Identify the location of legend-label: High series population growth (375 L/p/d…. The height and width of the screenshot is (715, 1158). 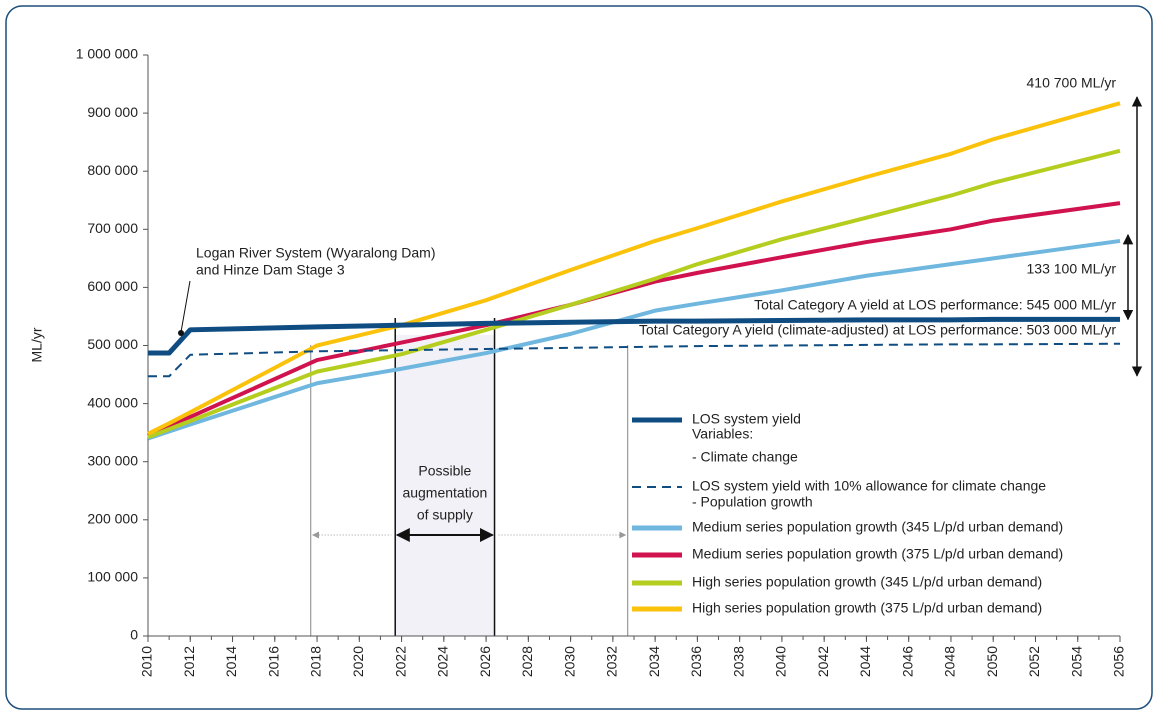
(867, 608).